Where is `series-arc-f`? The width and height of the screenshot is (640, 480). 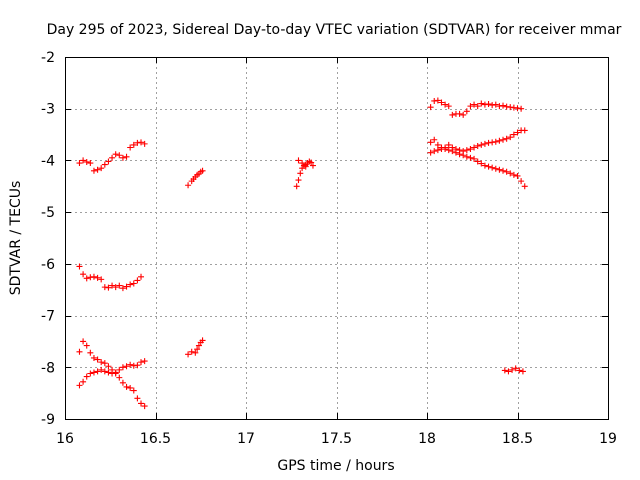 series-arc-f is located at coordinates (195, 347).